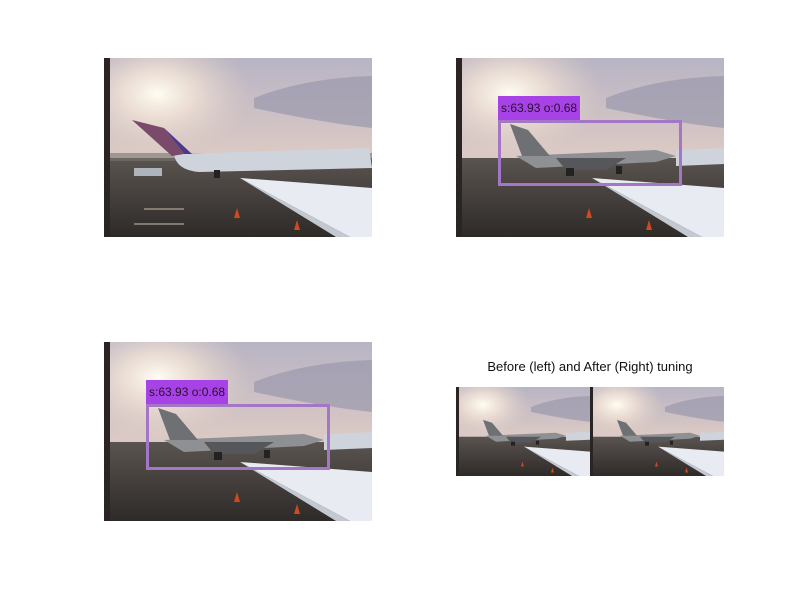  I want to click on detection-before-panel: s:63.93 o:0.68, so click(590, 147).